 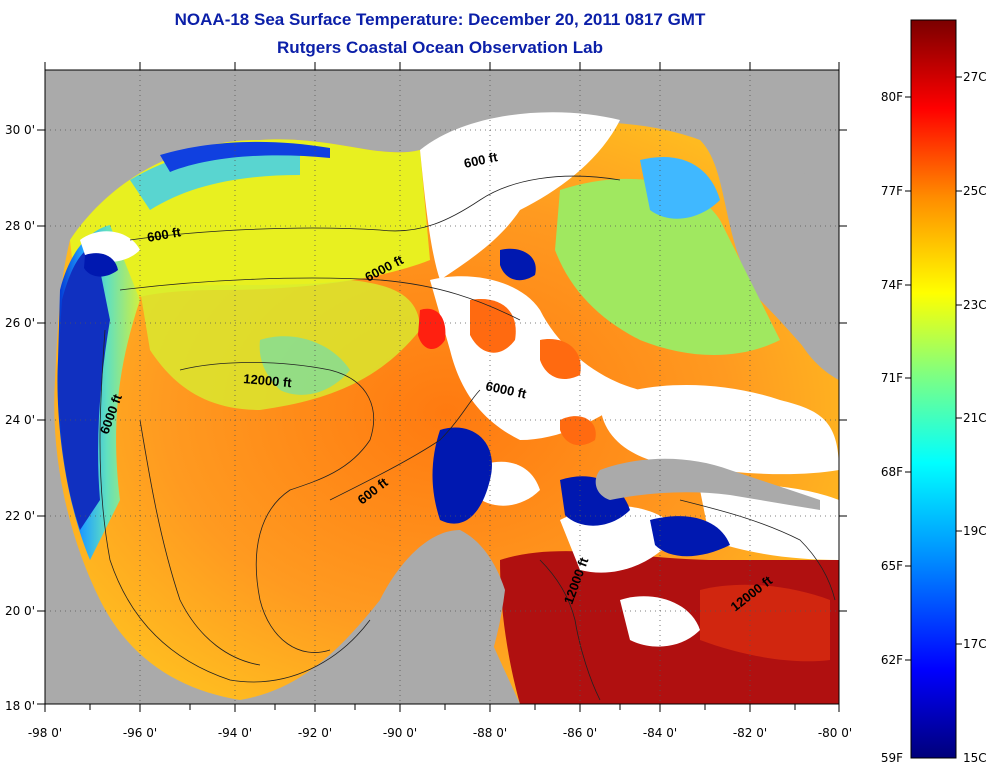 I want to click on florida-shelf-water, so click(x=667, y=266).